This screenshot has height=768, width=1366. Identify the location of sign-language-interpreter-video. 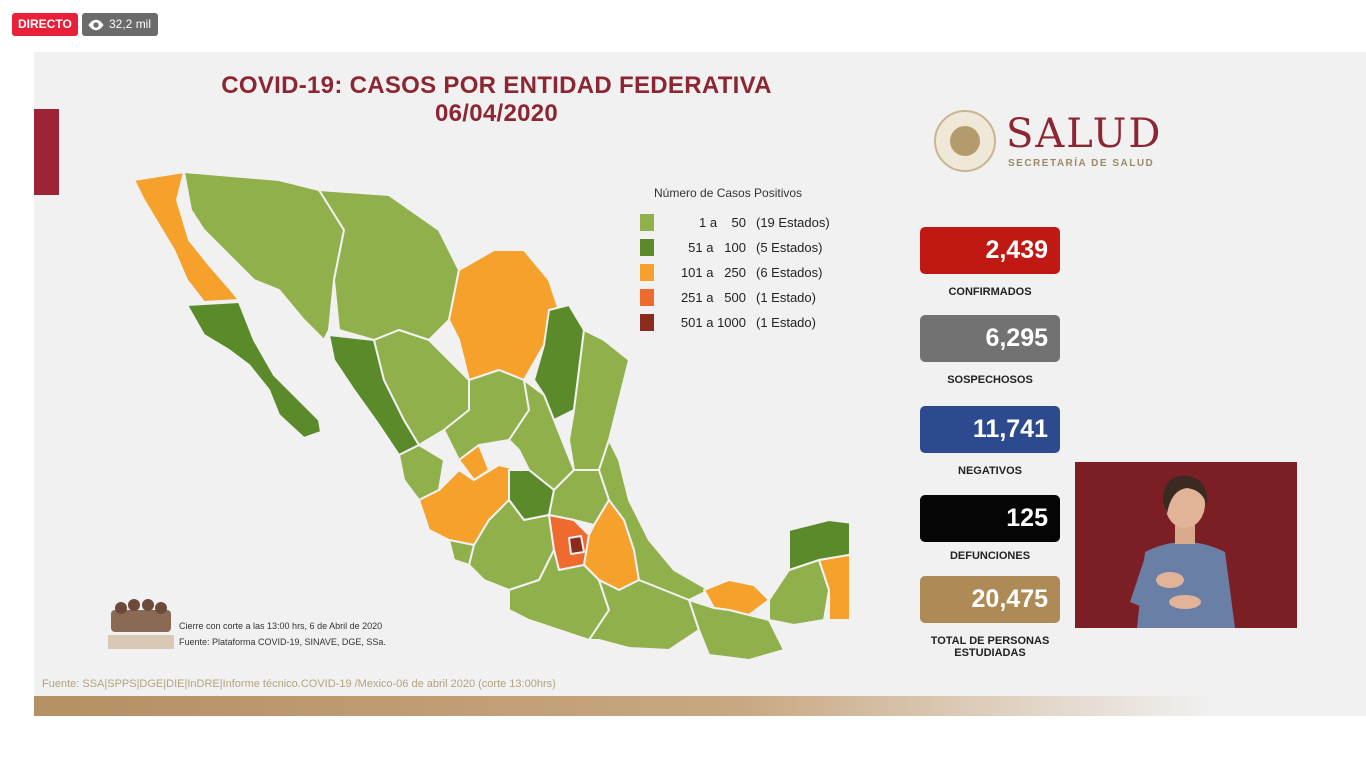
(1186, 545).